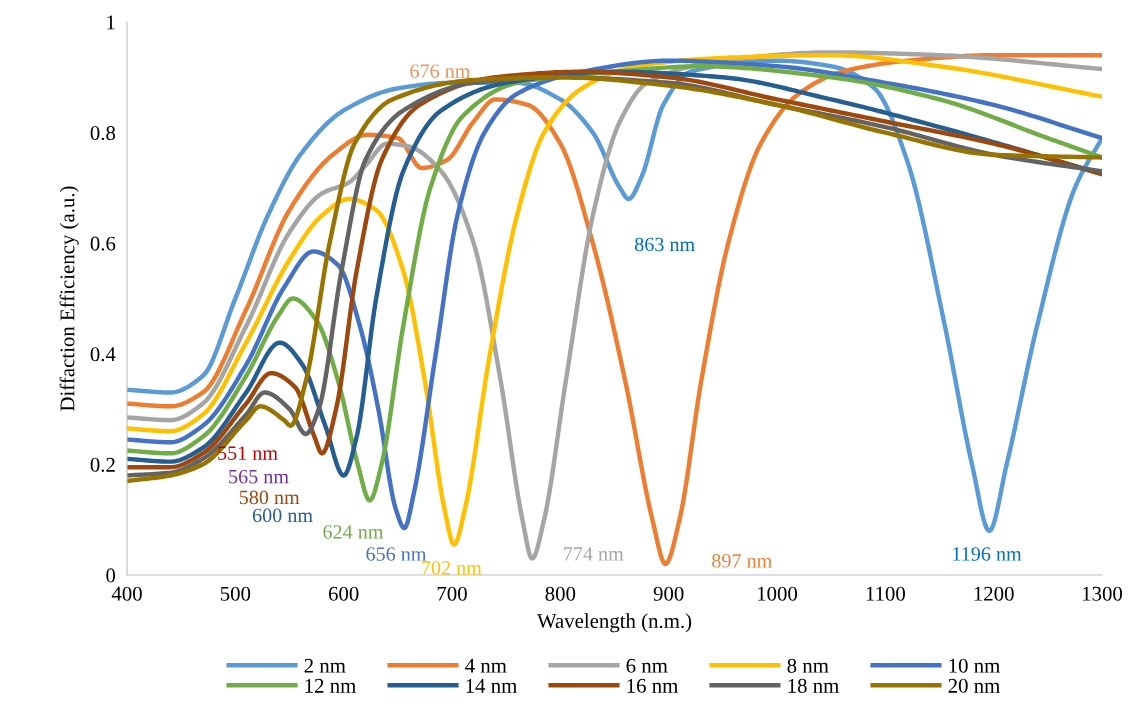  What do you see at coordinates (987, 554) in the screenshot?
I see `annotation: 1196 nm` at bounding box center [987, 554].